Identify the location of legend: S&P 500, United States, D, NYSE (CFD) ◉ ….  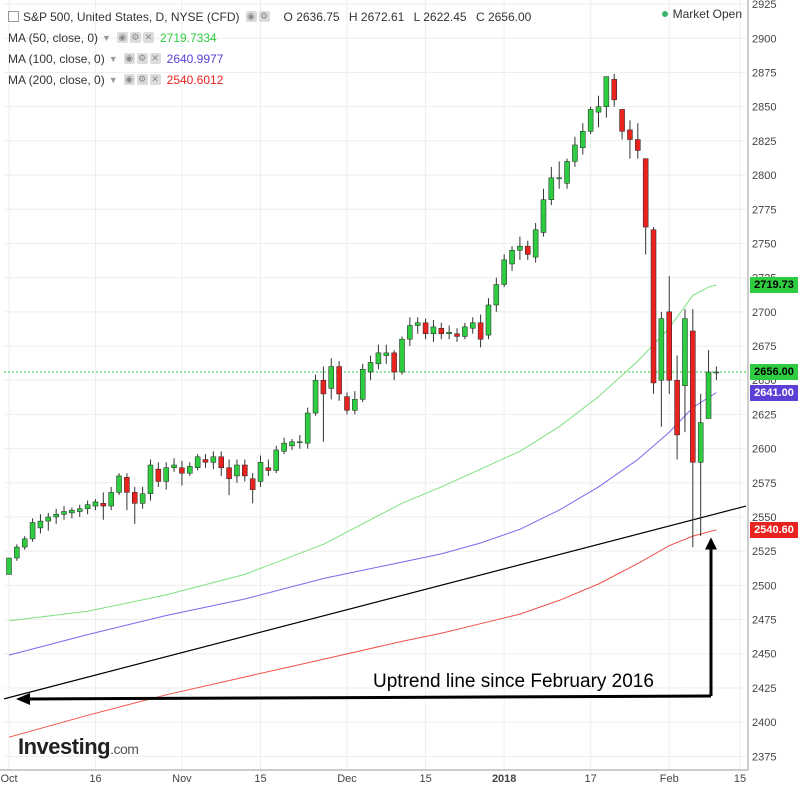
(272, 48).